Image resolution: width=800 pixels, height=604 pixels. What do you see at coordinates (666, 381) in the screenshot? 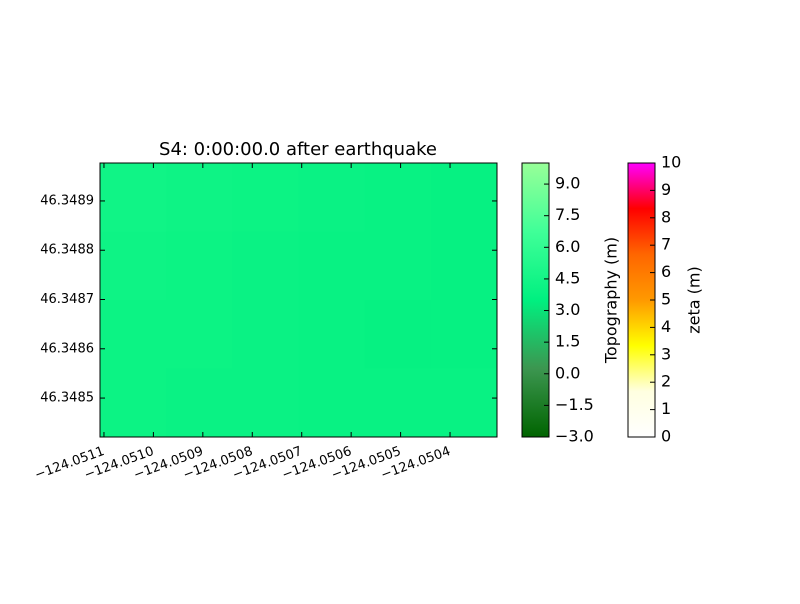
I see `colorbar-tick-label: 2` at bounding box center [666, 381].